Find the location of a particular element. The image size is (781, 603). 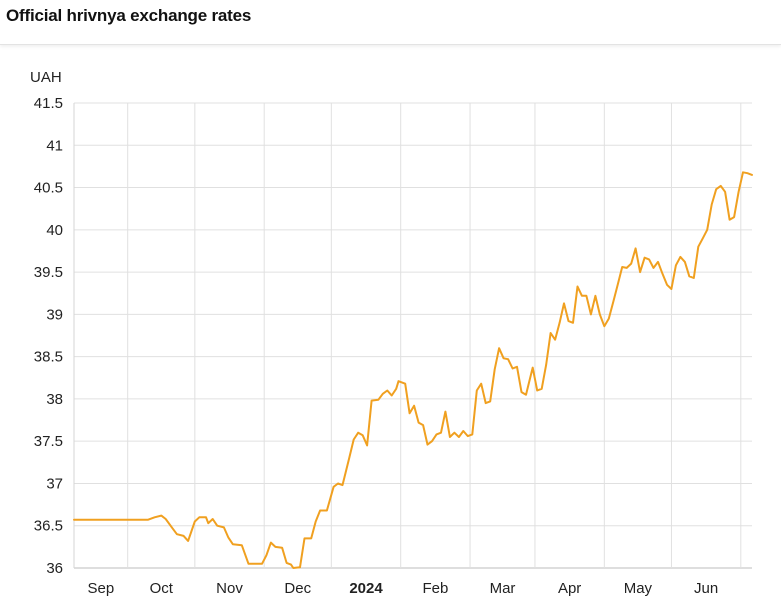

y-tick-label: 40.5 is located at coordinates (48, 188).